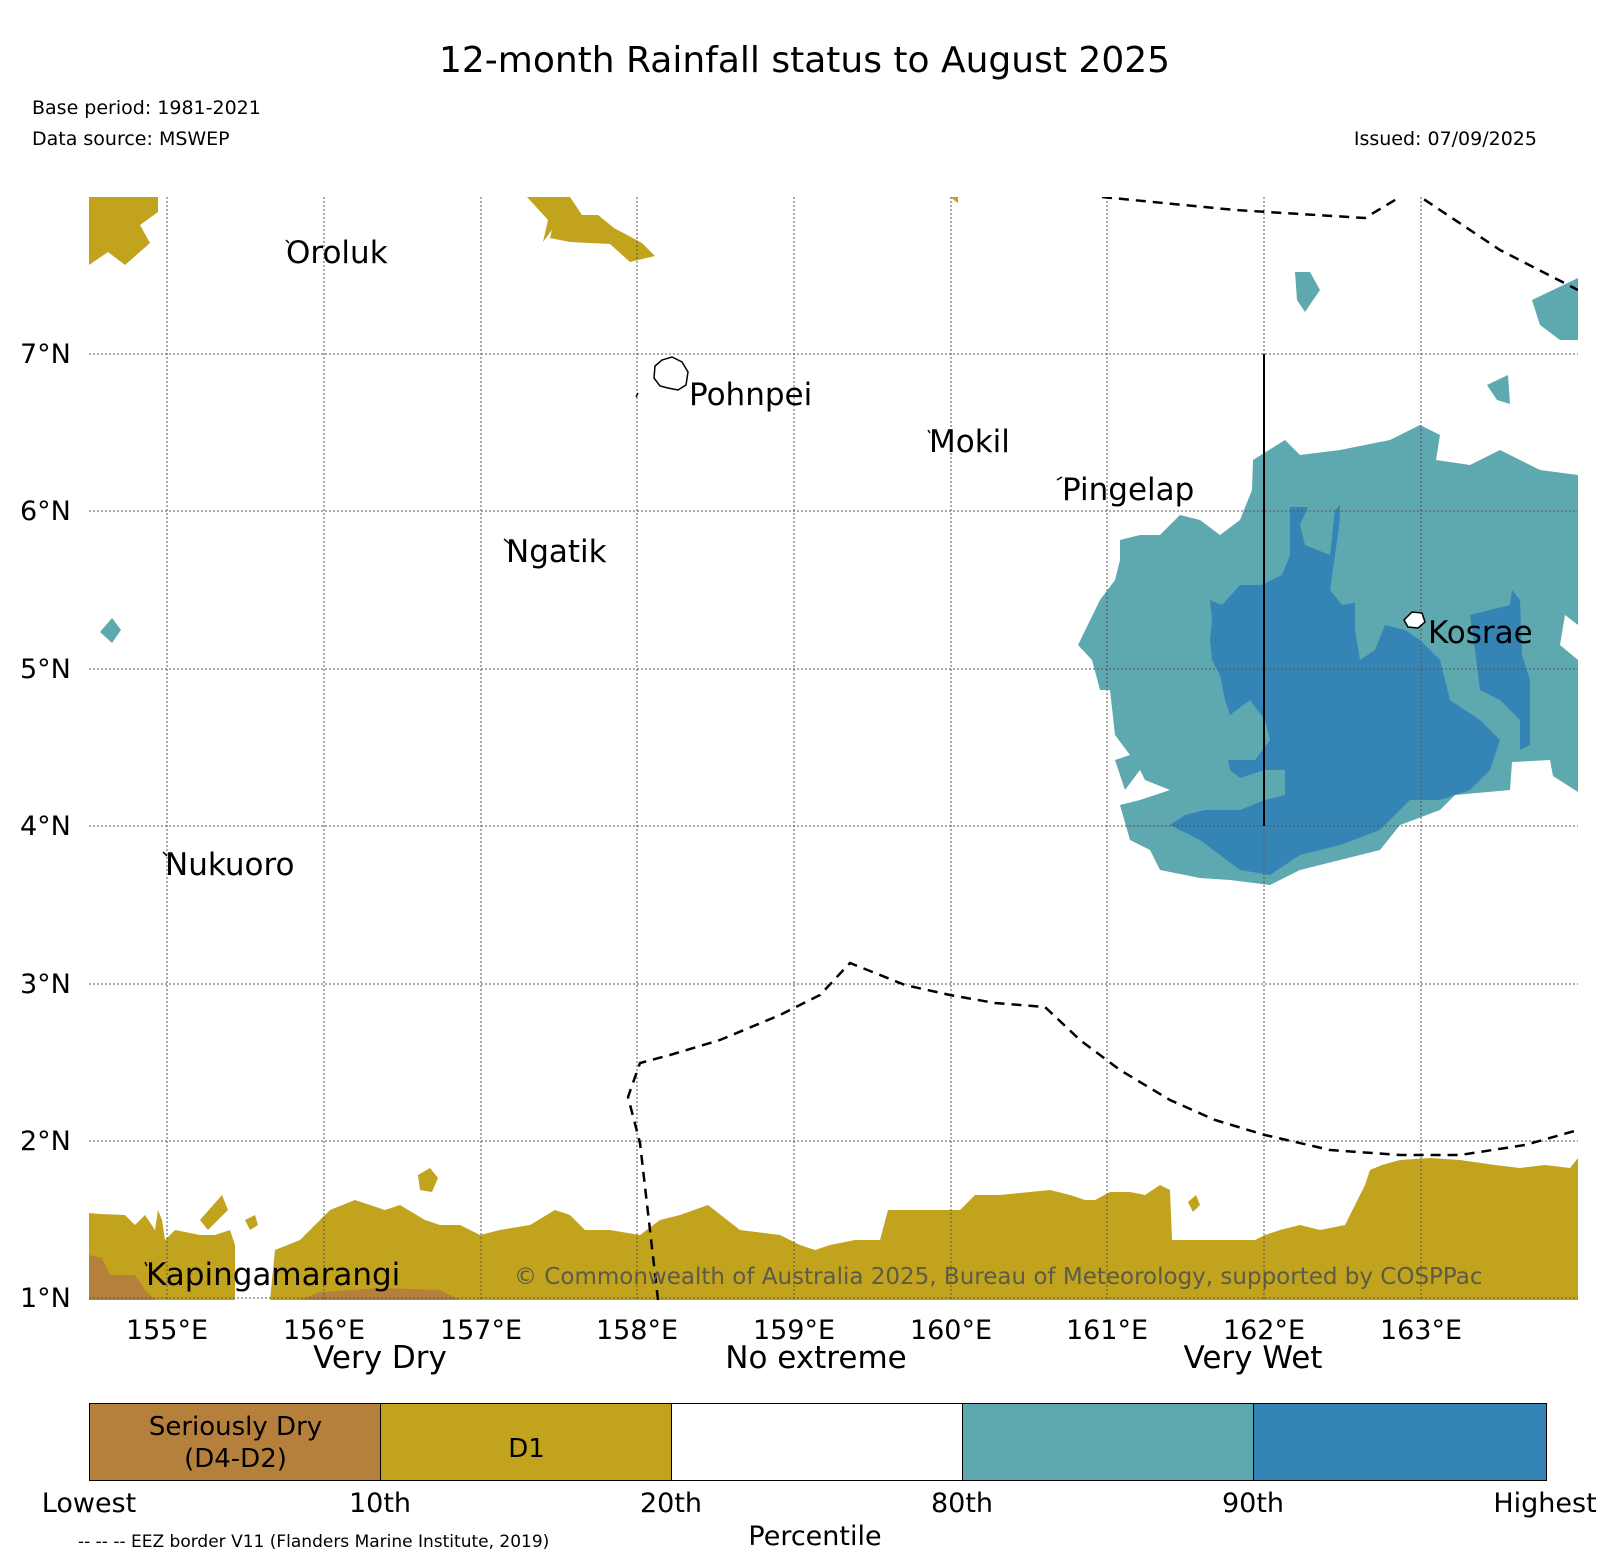 This screenshot has width=1609, height=1563. I want to click on legend-no-extreme, so click(817, 1442).